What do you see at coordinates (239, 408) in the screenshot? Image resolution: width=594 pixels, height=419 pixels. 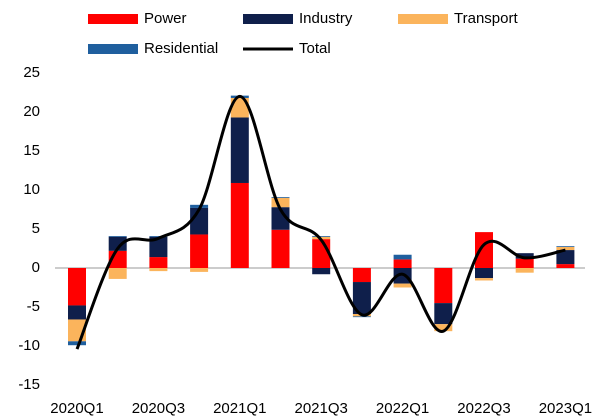 I see `x-tick-label: 2021Q1` at bounding box center [239, 408].